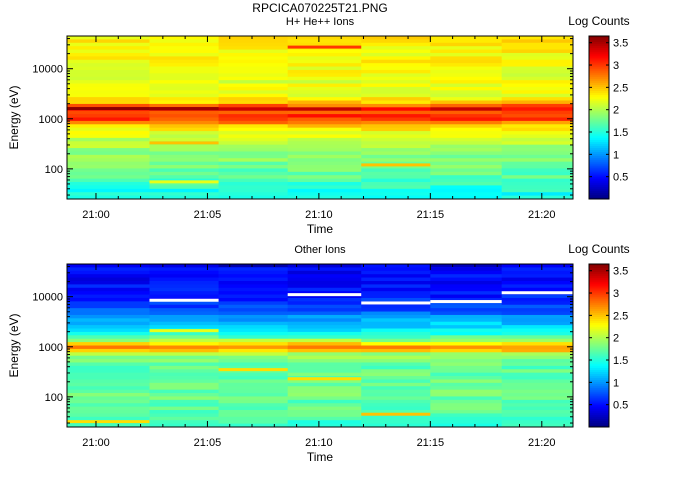 This screenshot has height=481, width=681. Describe the element at coordinates (466, 302) in the screenshot. I see `heatmap-gap` at that location.